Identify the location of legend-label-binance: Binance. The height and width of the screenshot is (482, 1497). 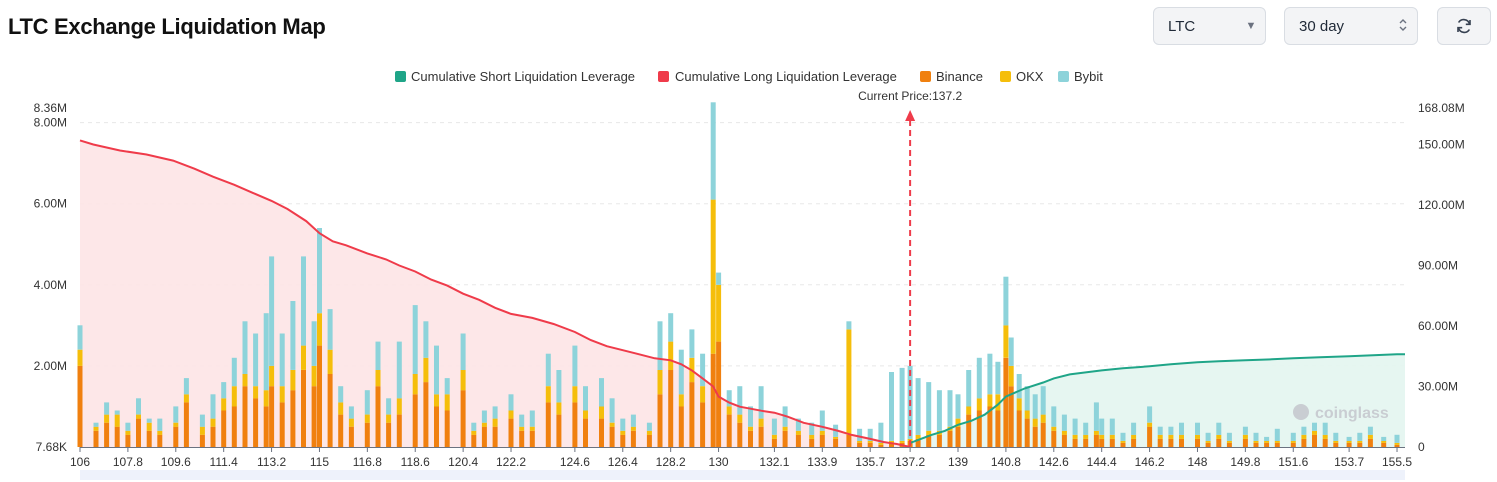
(959, 76).